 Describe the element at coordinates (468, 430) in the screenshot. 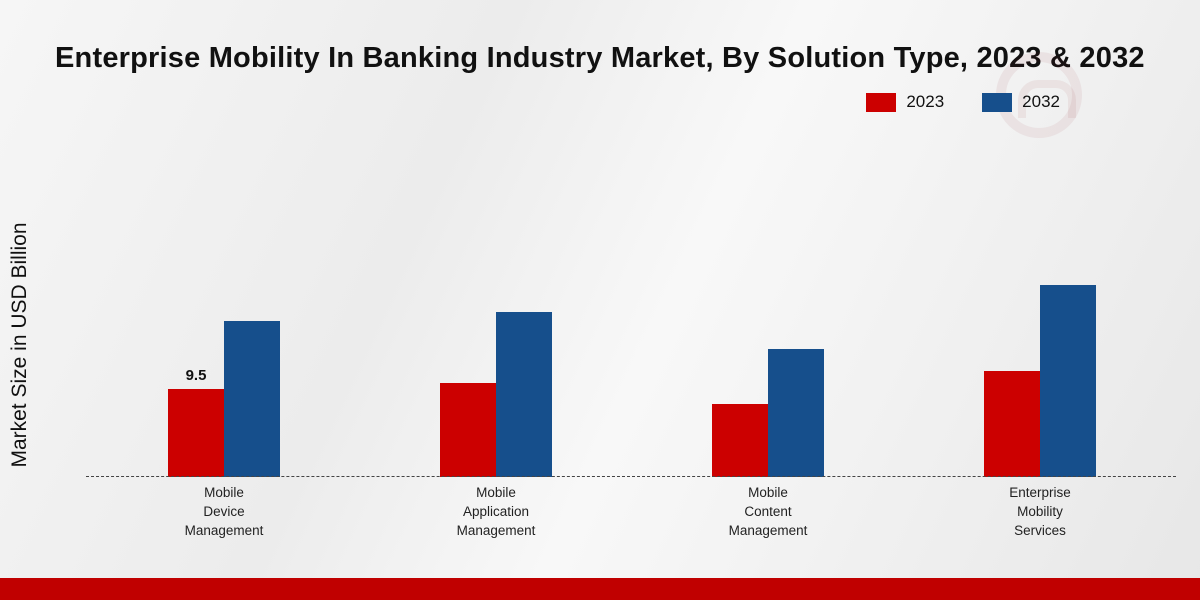

I see `bar-2023-mobile-application-management` at that location.